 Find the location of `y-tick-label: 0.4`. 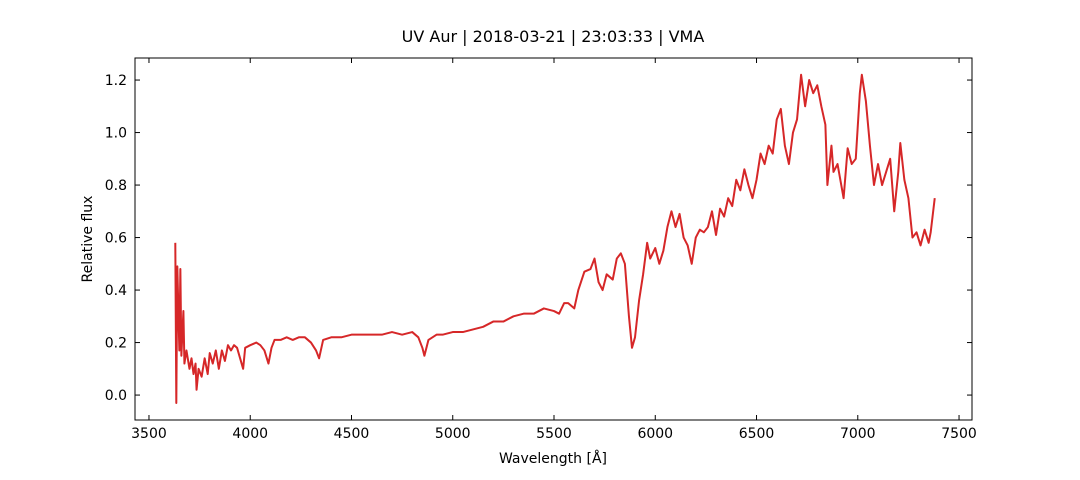

y-tick-label: 0.4 is located at coordinates (116, 291).